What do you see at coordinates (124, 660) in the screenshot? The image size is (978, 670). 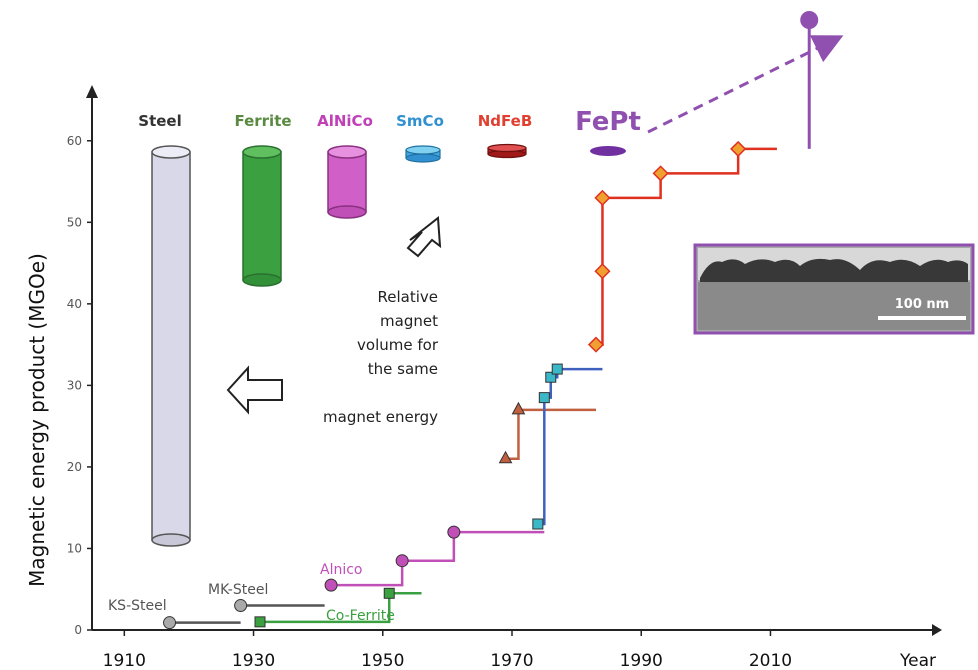 I see `x-tick-label: 1910` at bounding box center [124, 660].